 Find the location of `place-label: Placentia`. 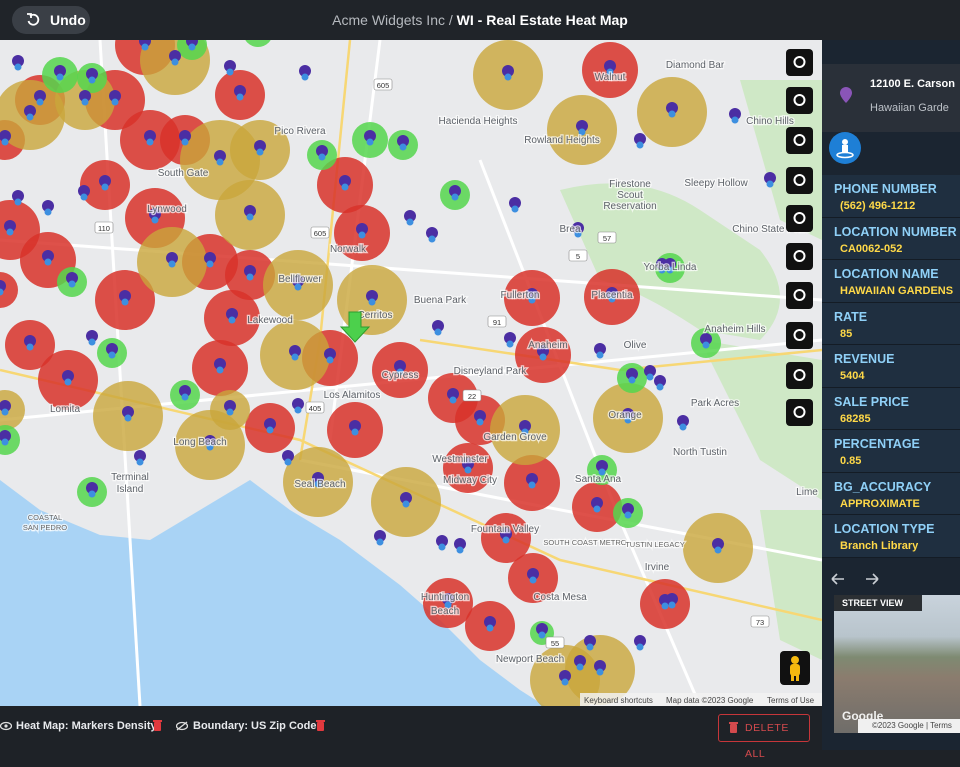

place-label: Placentia is located at coordinates (612, 295).